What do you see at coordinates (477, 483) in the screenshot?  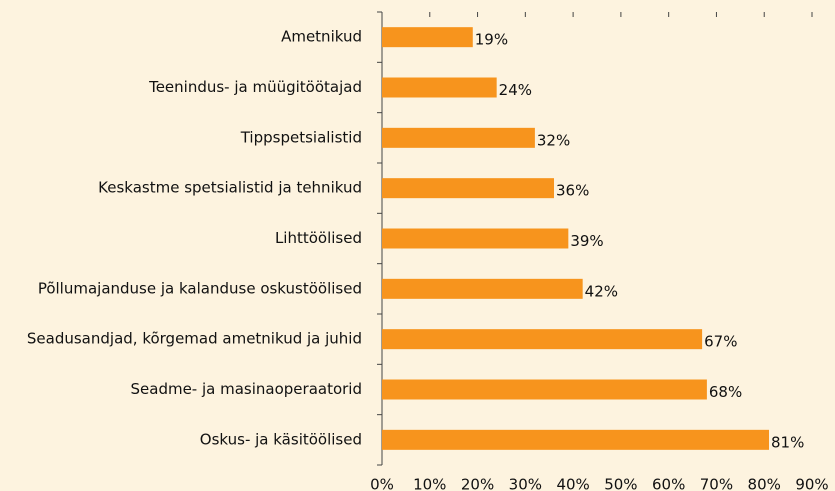 I see `x-tick-label: 20%` at bounding box center [477, 483].